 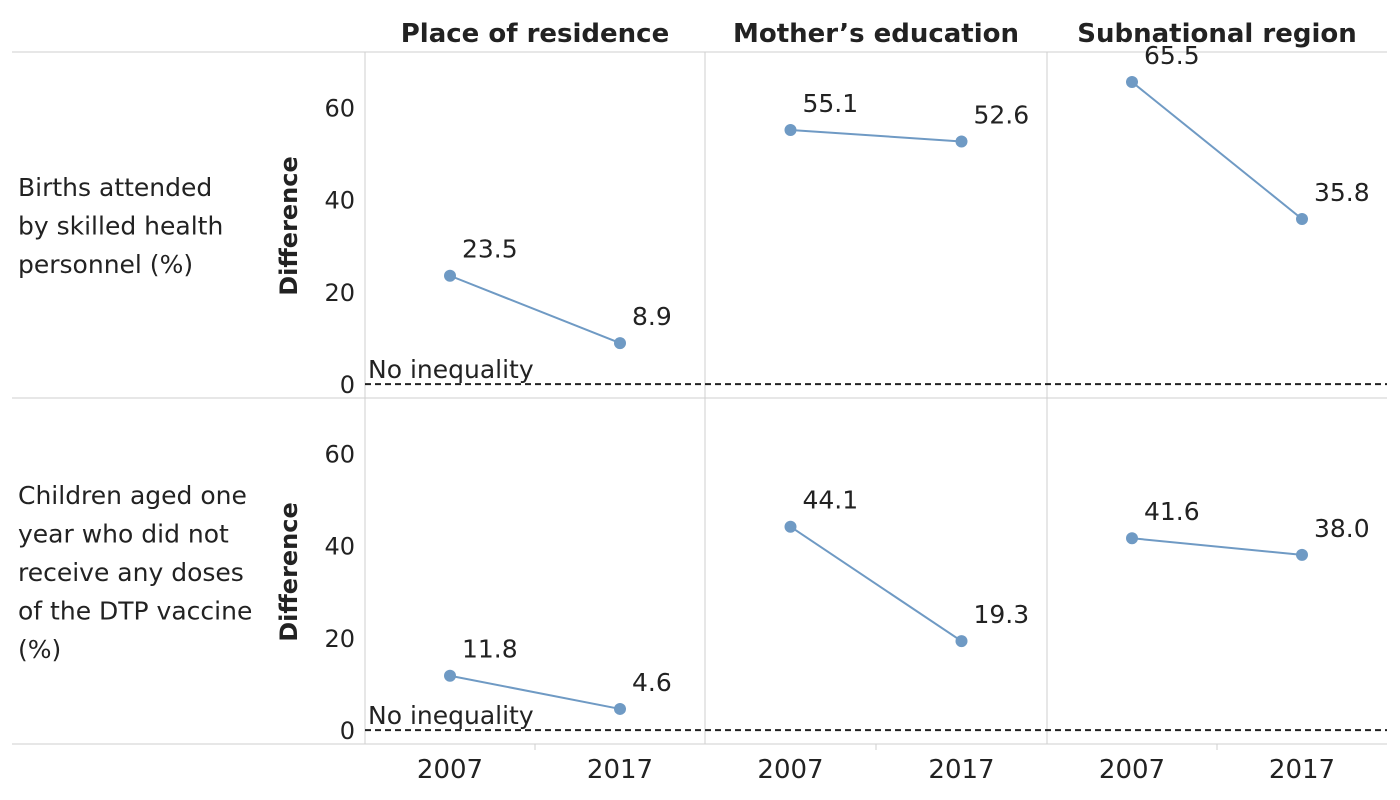 I want to click on data-label: 19.3, so click(x=1002, y=614).